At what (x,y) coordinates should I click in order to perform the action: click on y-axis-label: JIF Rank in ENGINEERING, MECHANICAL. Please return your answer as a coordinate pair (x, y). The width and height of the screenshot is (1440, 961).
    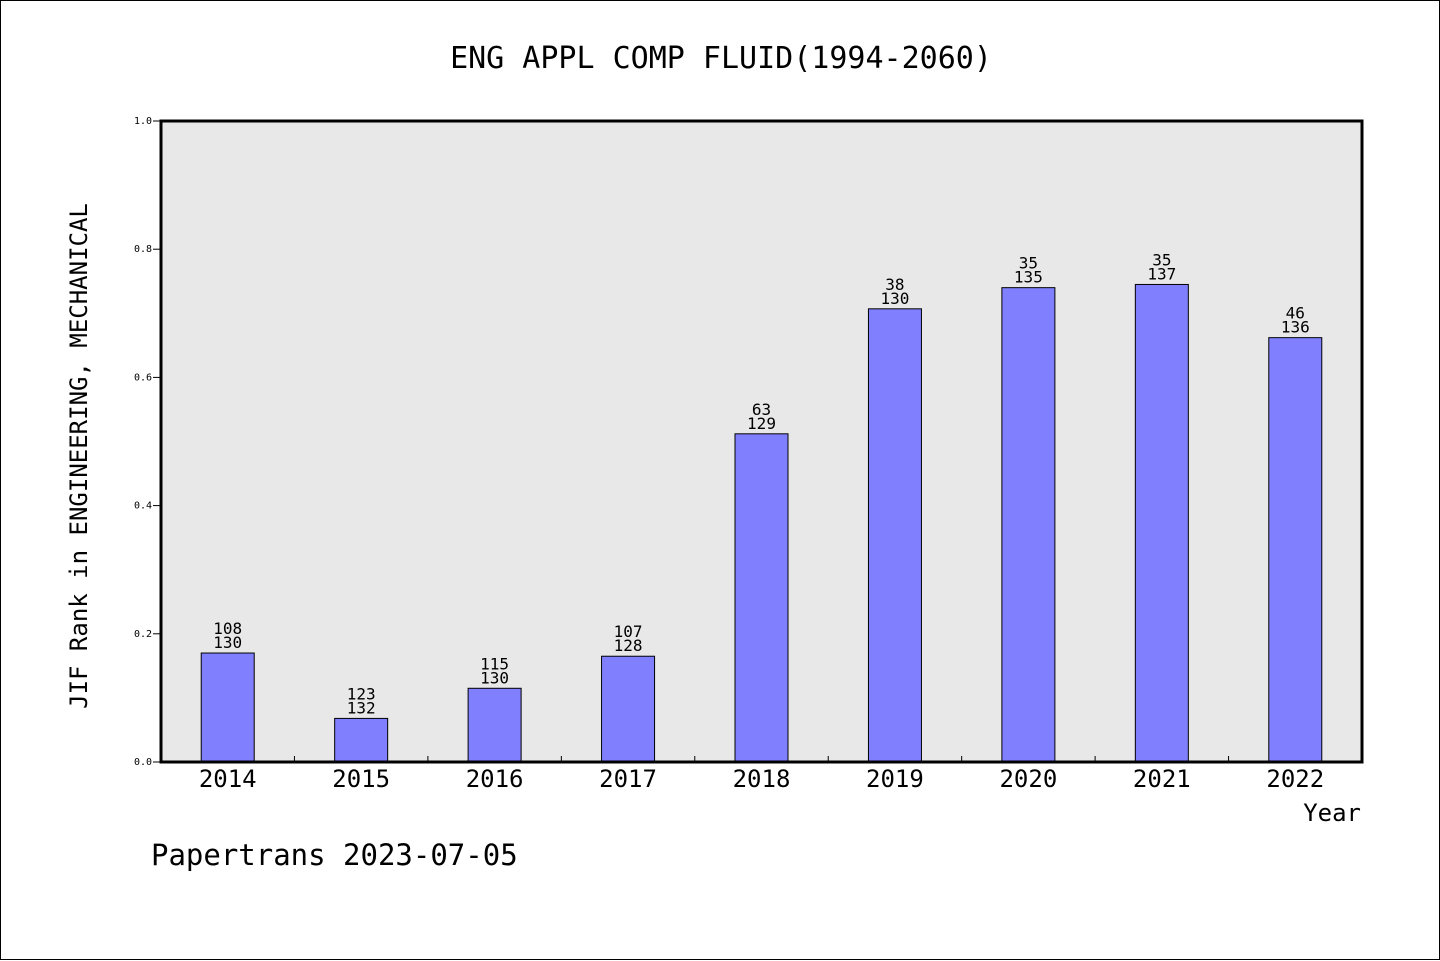
    Looking at the image, I should click on (79, 456).